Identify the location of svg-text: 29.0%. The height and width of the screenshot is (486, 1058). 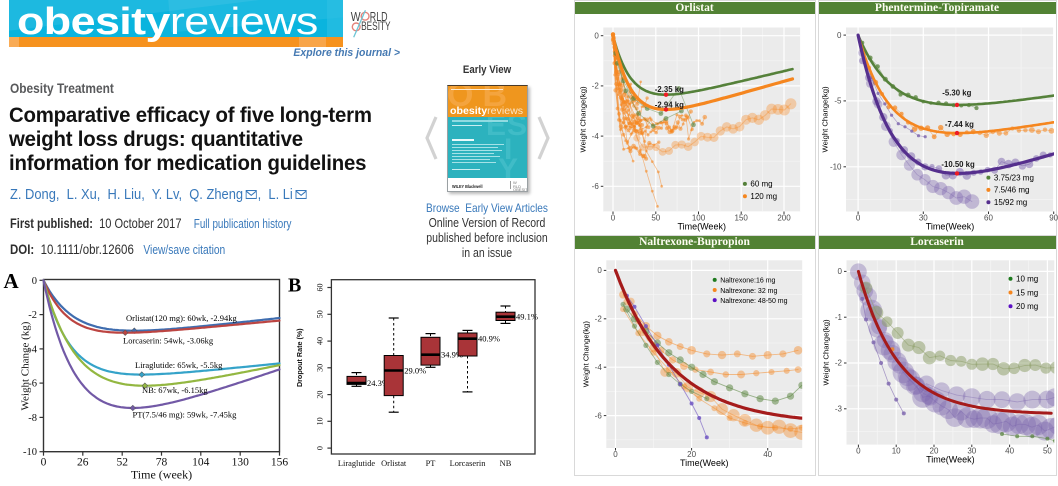
(415, 371).